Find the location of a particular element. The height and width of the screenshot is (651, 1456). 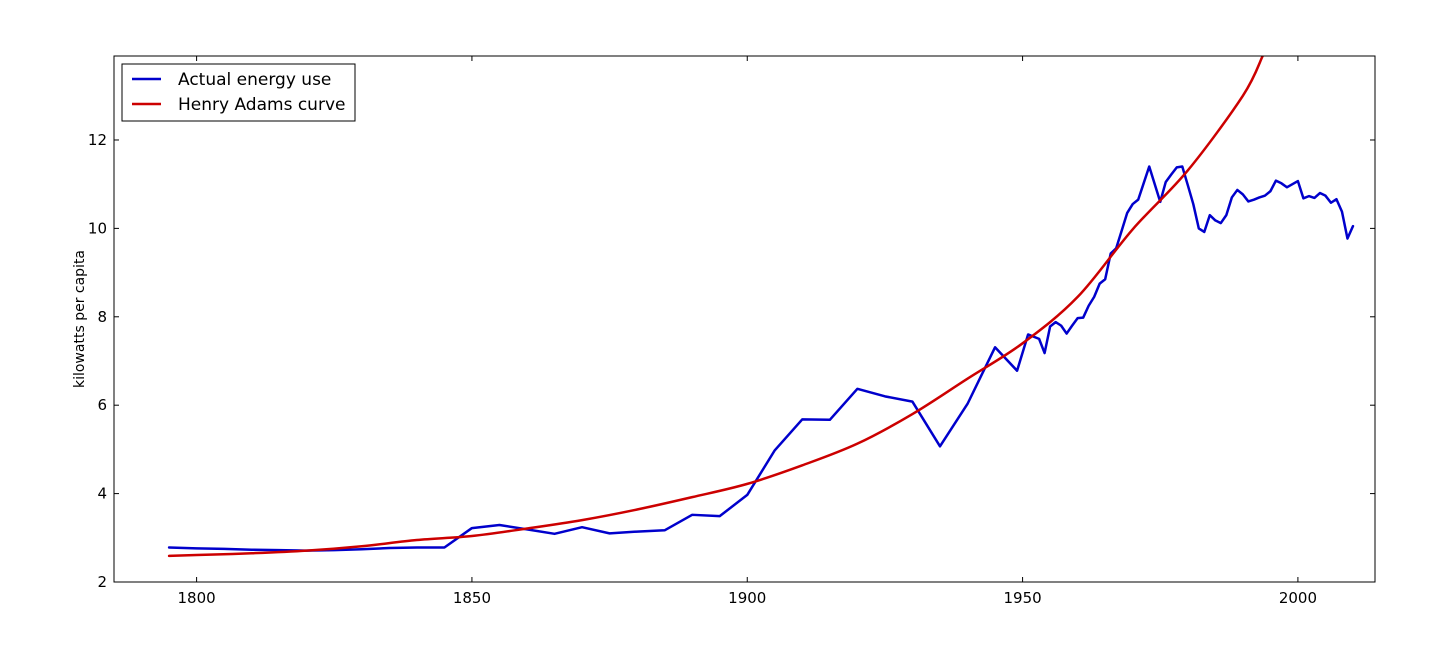

y-tick-label-2: 2 is located at coordinates (102, 582).